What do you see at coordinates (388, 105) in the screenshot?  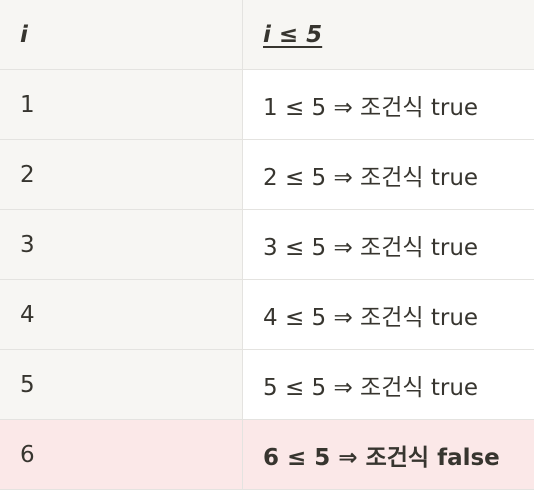 I see `cell-condition: 1 ≤ 5 ⇒ 조건식 true` at bounding box center [388, 105].